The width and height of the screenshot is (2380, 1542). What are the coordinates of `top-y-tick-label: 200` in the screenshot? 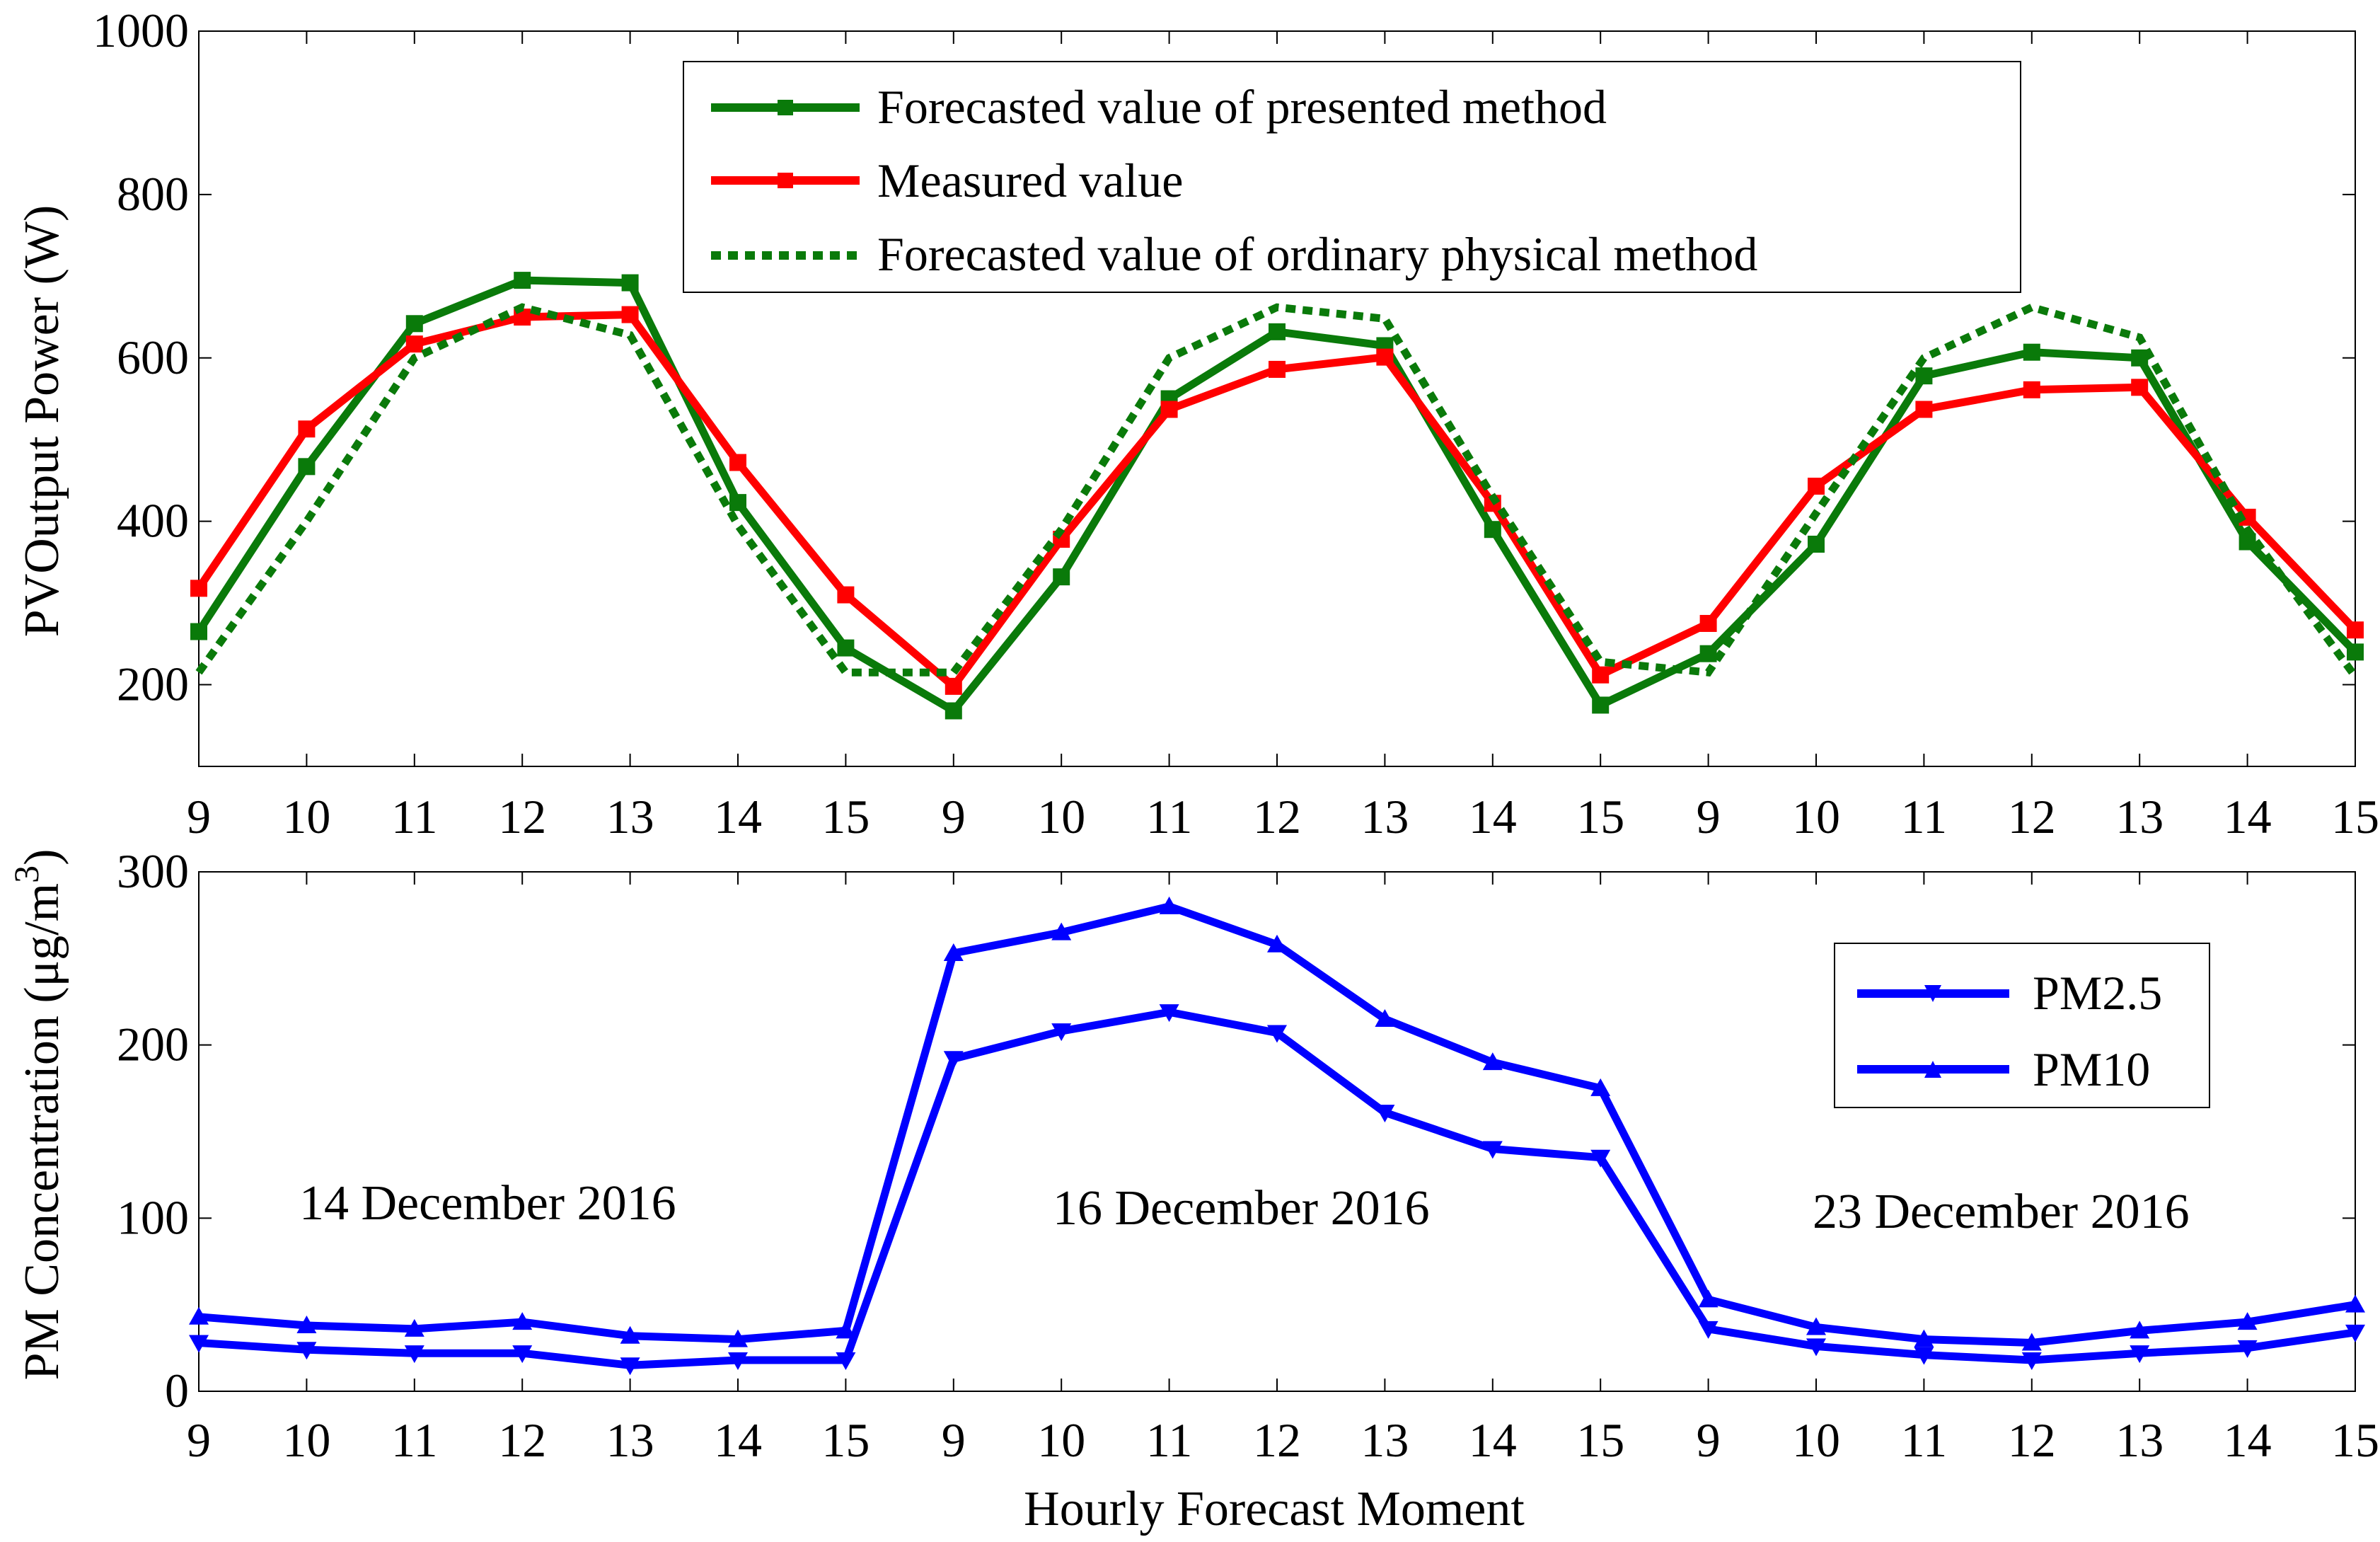 It's located at (153, 684).